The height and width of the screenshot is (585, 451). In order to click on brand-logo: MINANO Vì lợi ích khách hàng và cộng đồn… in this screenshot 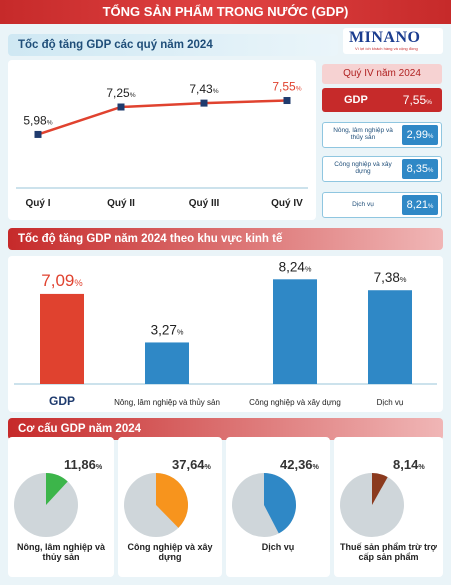, I will do `click(393, 41)`.